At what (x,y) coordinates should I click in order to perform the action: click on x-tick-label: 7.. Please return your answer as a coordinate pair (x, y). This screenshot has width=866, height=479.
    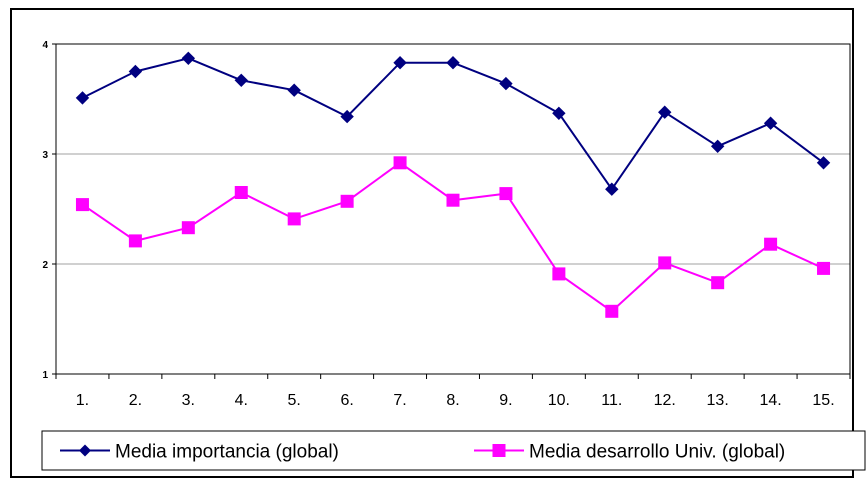
    Looking at the image, I should click on (399, 400).